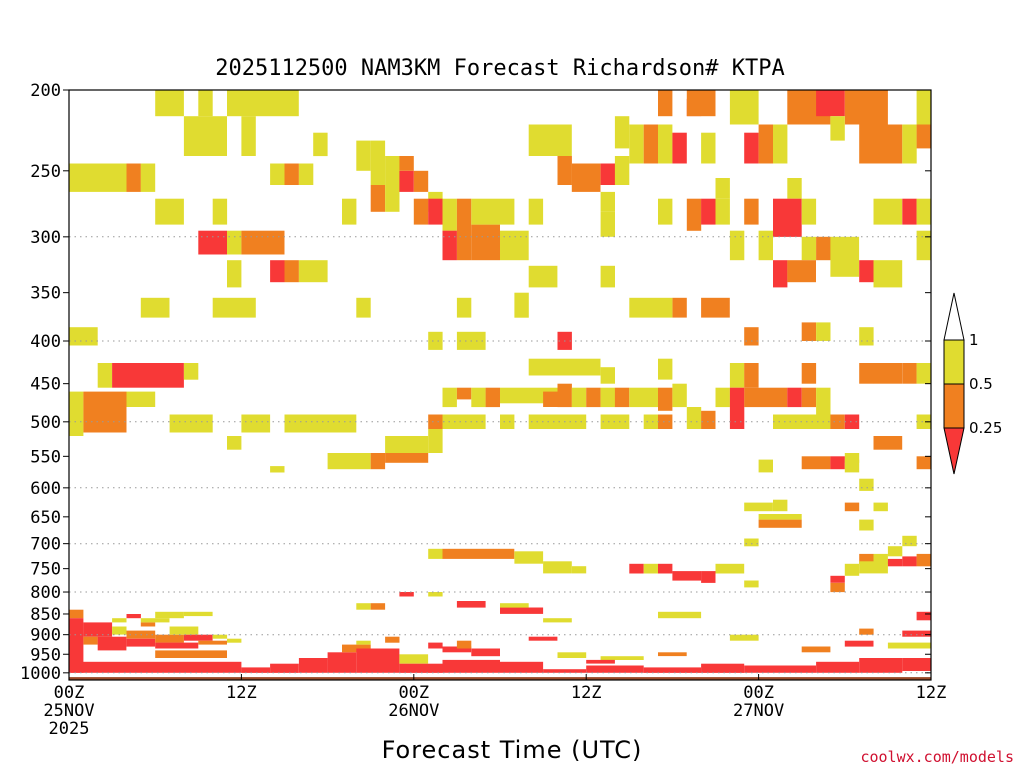  Describe the element at coordinates (45, 172) in the screenshot. I see `y-tick-label-250: 250` at that location.